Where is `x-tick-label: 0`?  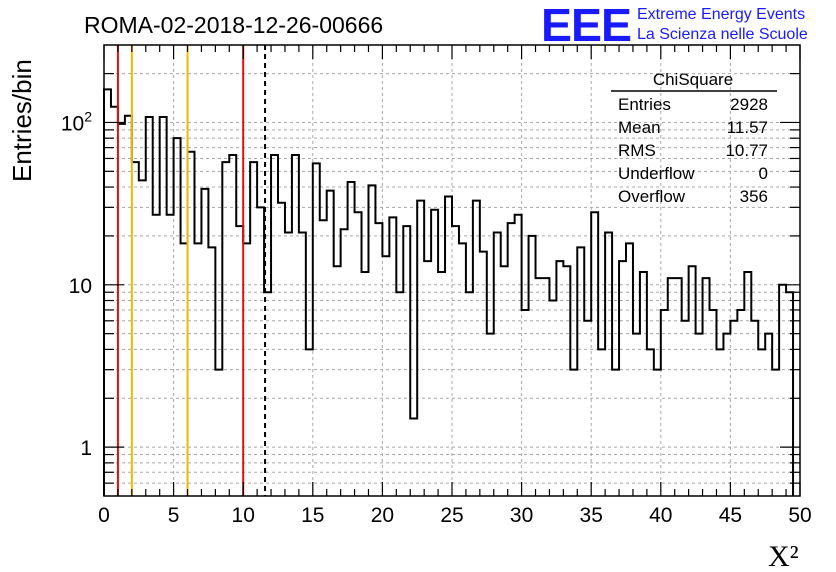 x-tick-label: 0 is located at coordinates (104, 515).